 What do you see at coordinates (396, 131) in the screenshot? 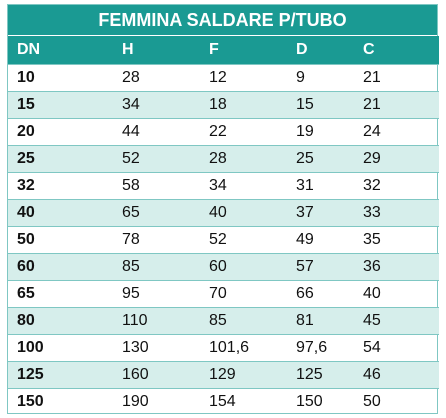
I see `cell-c: 24` at bounding box center [396, 131].